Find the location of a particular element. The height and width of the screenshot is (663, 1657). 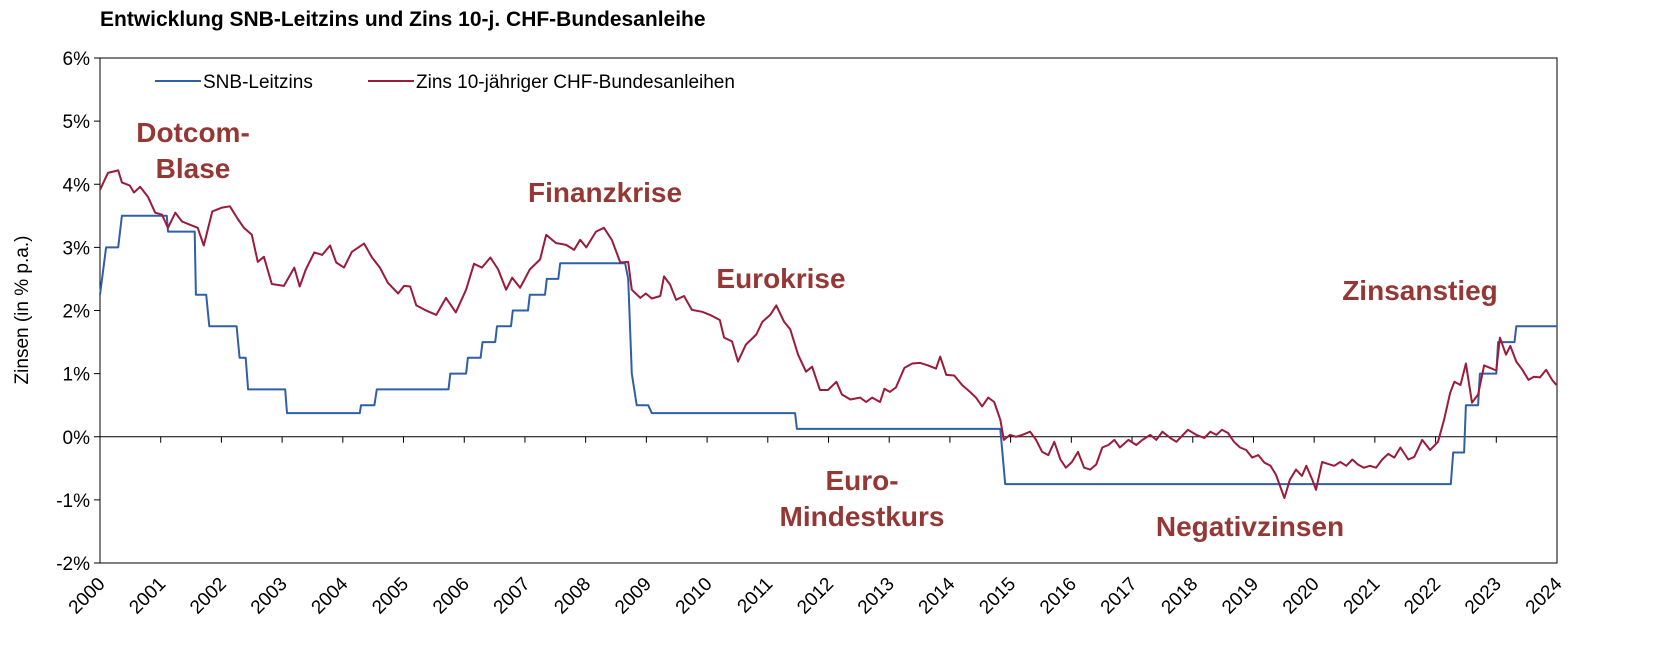

x-tick-label: 2022 is located at coordinates (1422, 596).